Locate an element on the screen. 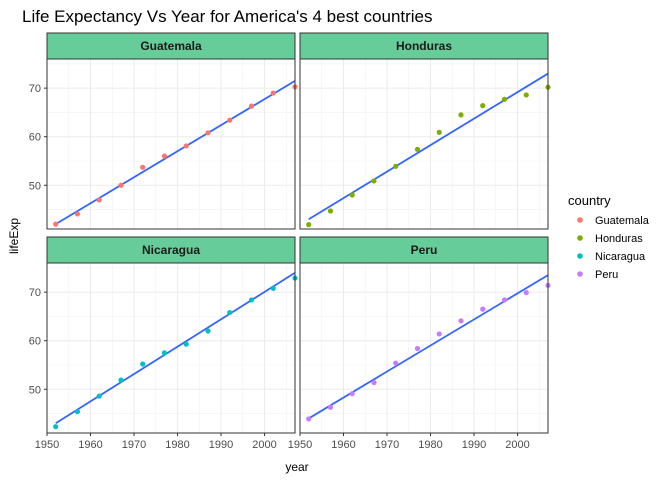 This screenshot has width=672, height=480. legend-key-guatemala is located at coordinates (580, 220).